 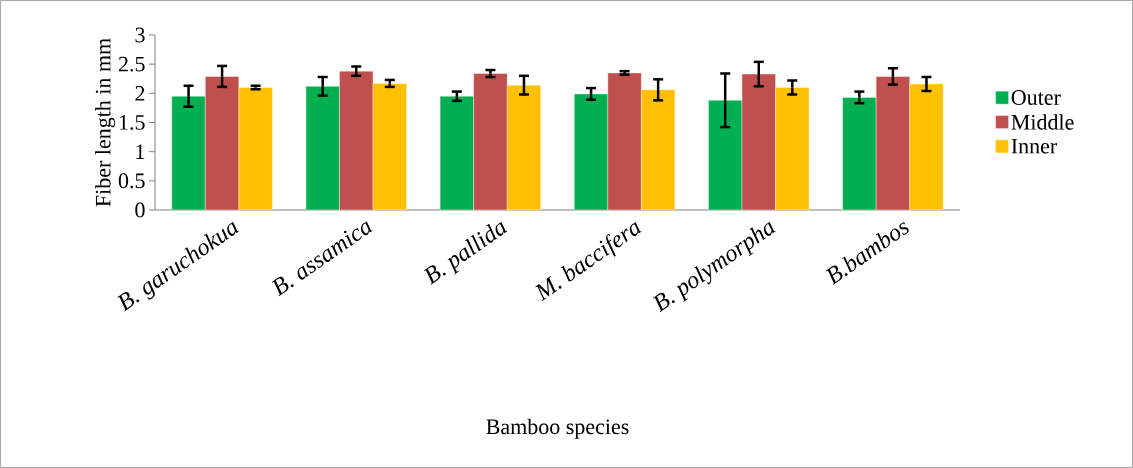 I want to click on y-tick-label: 1.5, so click(x=132, y=122).